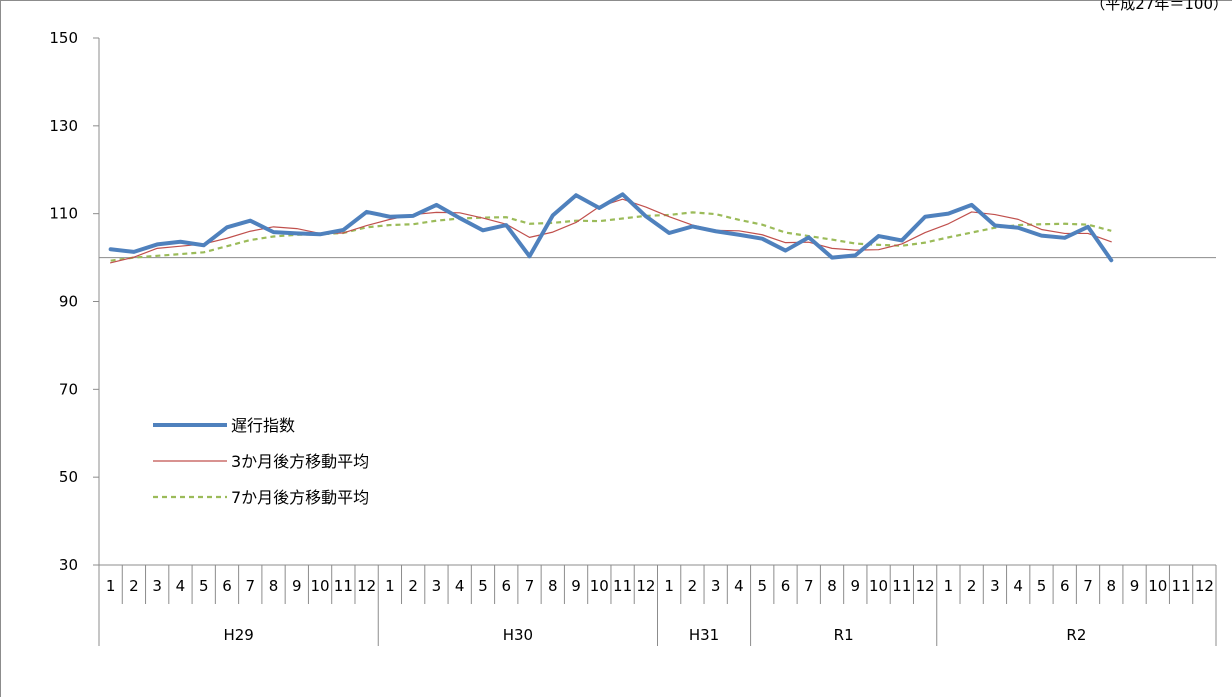 The width and height of the screenshot is (1232, 698). What do you see at coordinates (63, 38) in the screenshot?
I see `y-tick-label: 150` at bounding box center [63, 38].